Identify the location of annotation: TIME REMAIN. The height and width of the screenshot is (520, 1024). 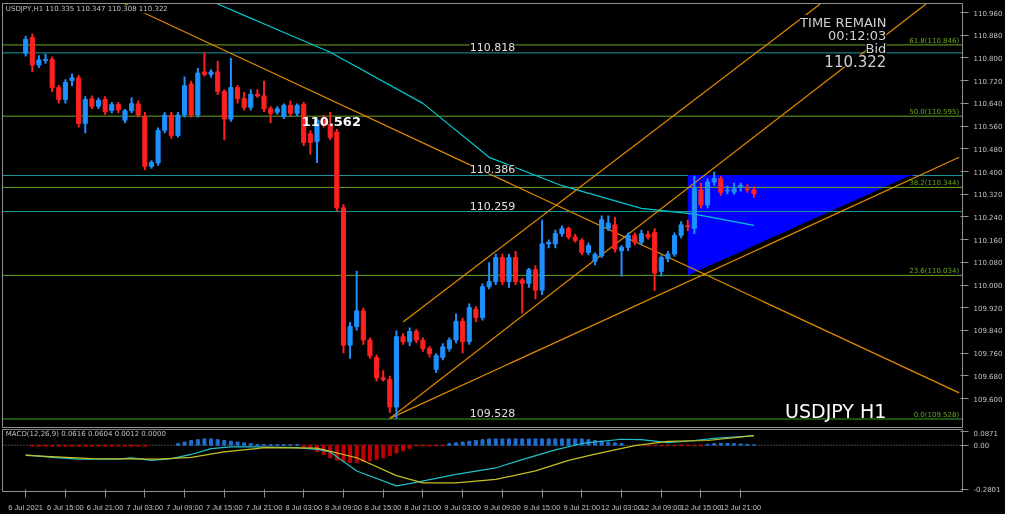
(843, 23).